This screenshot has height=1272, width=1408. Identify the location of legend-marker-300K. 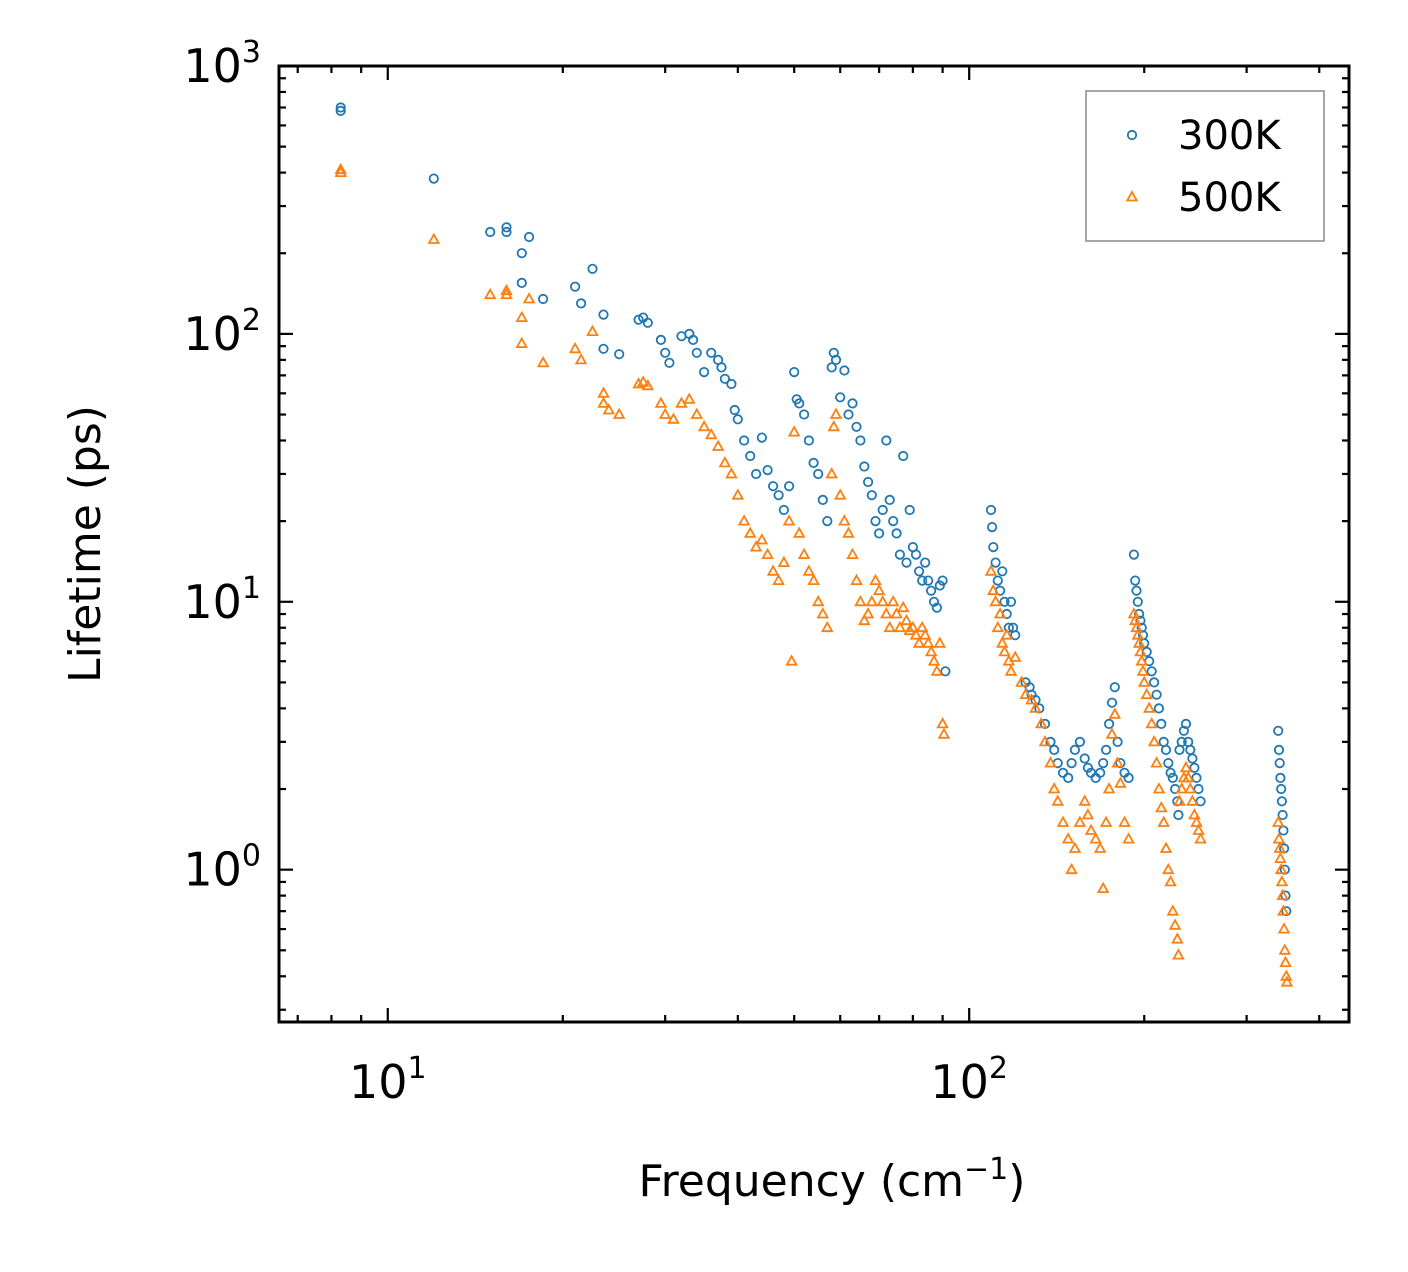
(1132, 135).